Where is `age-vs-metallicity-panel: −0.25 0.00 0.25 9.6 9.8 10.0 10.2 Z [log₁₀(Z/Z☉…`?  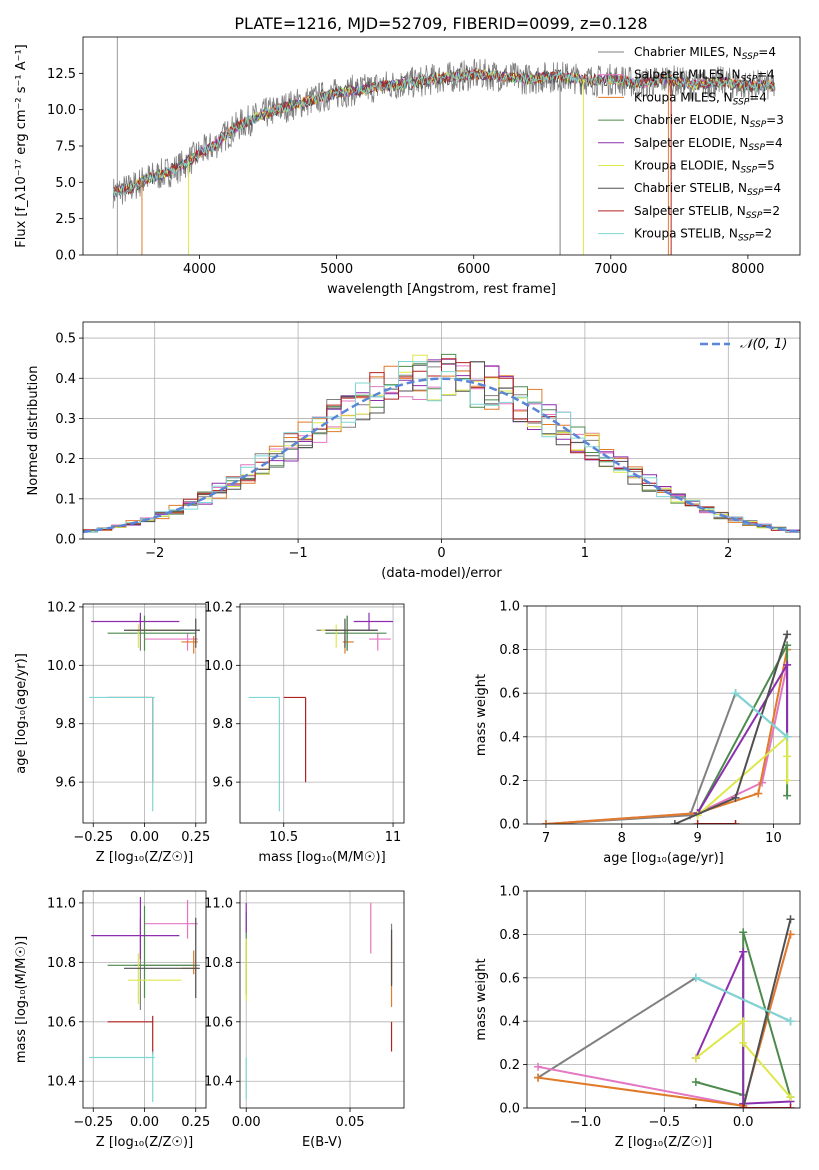 age-vs-metallicity-panel: −0.25 0.00 0.25 9.6 9.8 10.0 10.2 Z [log₁₀(Z/Z☉… is located at coordinates (112, 732).